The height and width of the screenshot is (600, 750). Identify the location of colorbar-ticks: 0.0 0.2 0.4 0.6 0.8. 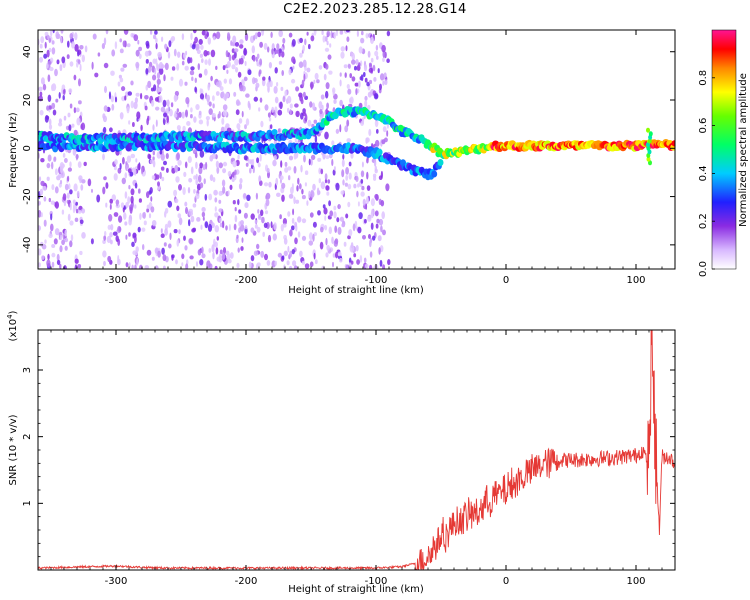
(706, 173).